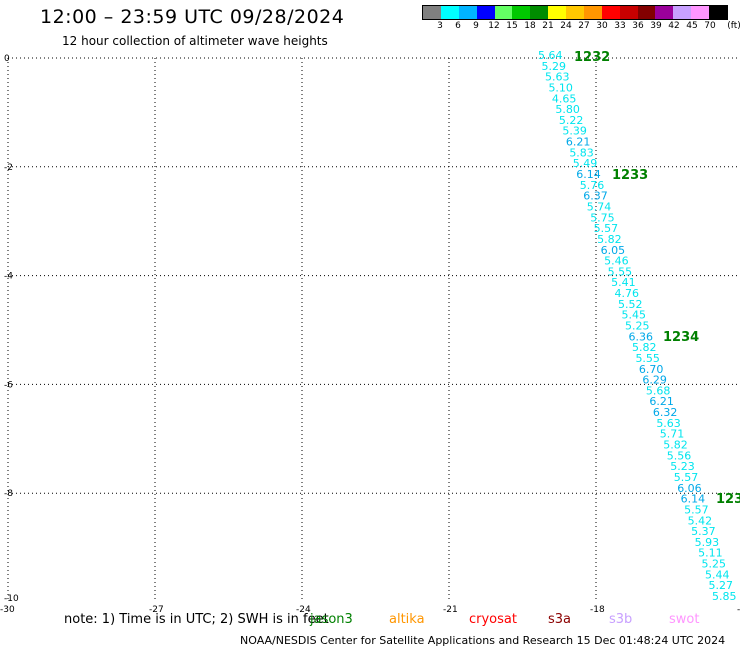  Describe the element at coordinates (560, 619) in the screenshot. I see `satellite-name-s3a: s3a` at that location.